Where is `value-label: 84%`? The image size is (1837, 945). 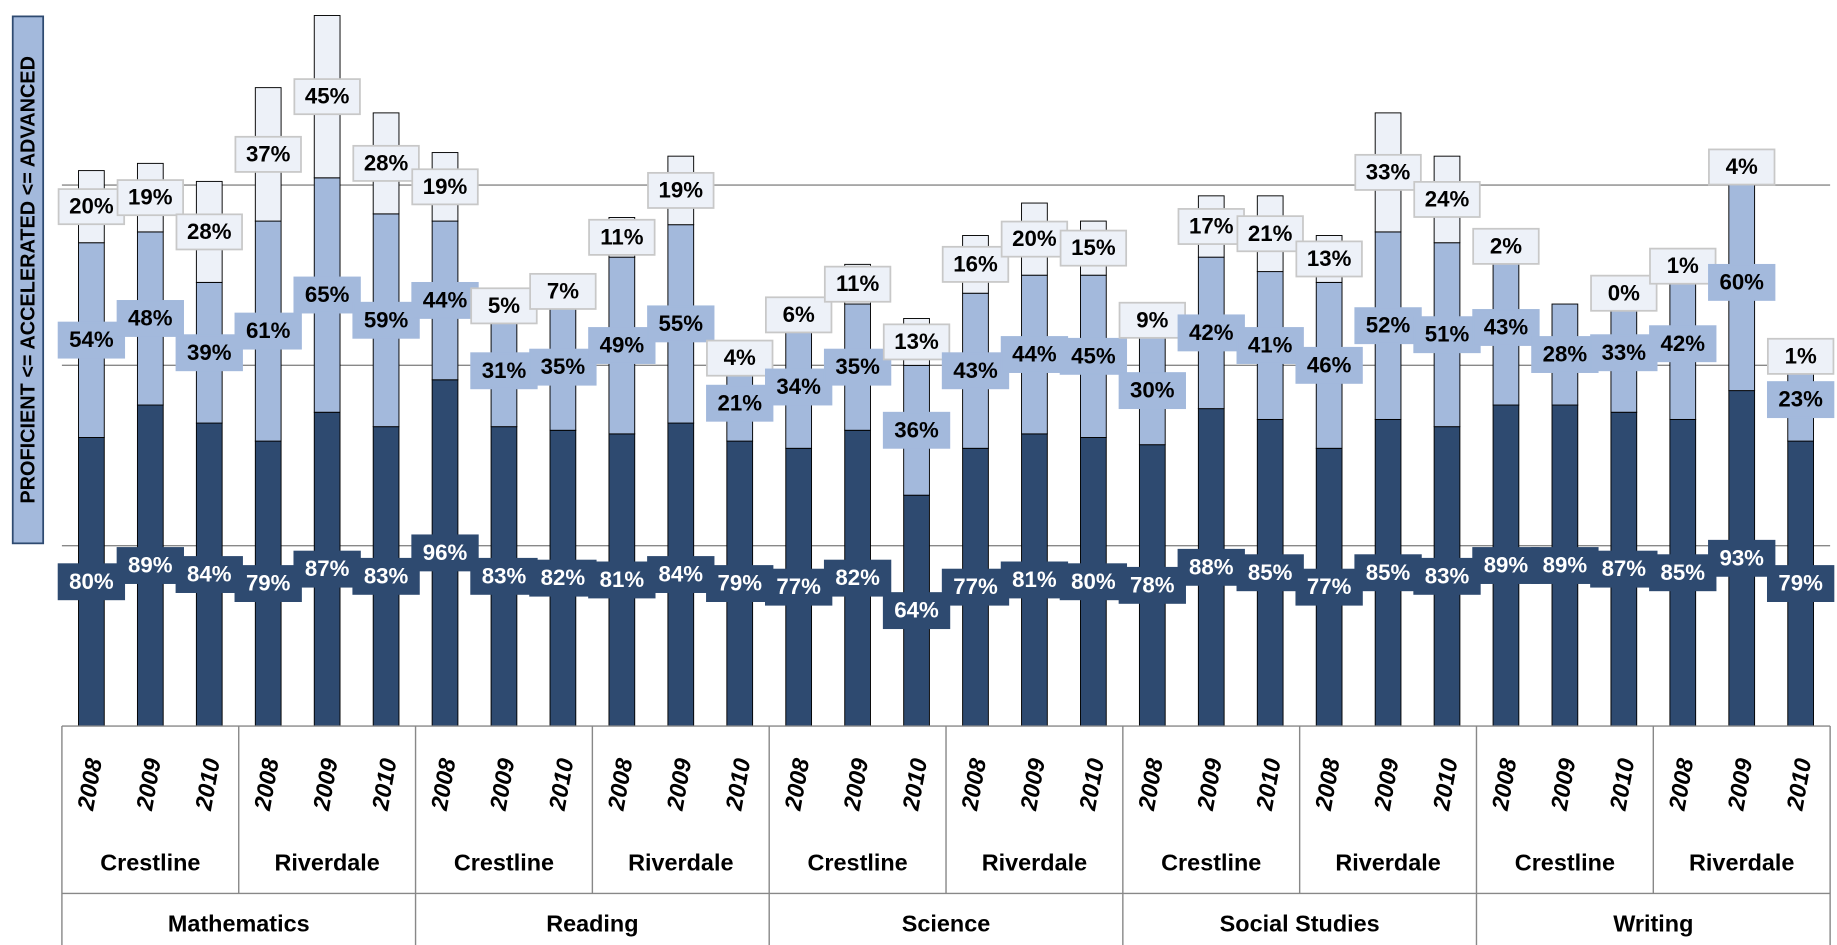
value-label: 84% is located at coordinates (209, 574).